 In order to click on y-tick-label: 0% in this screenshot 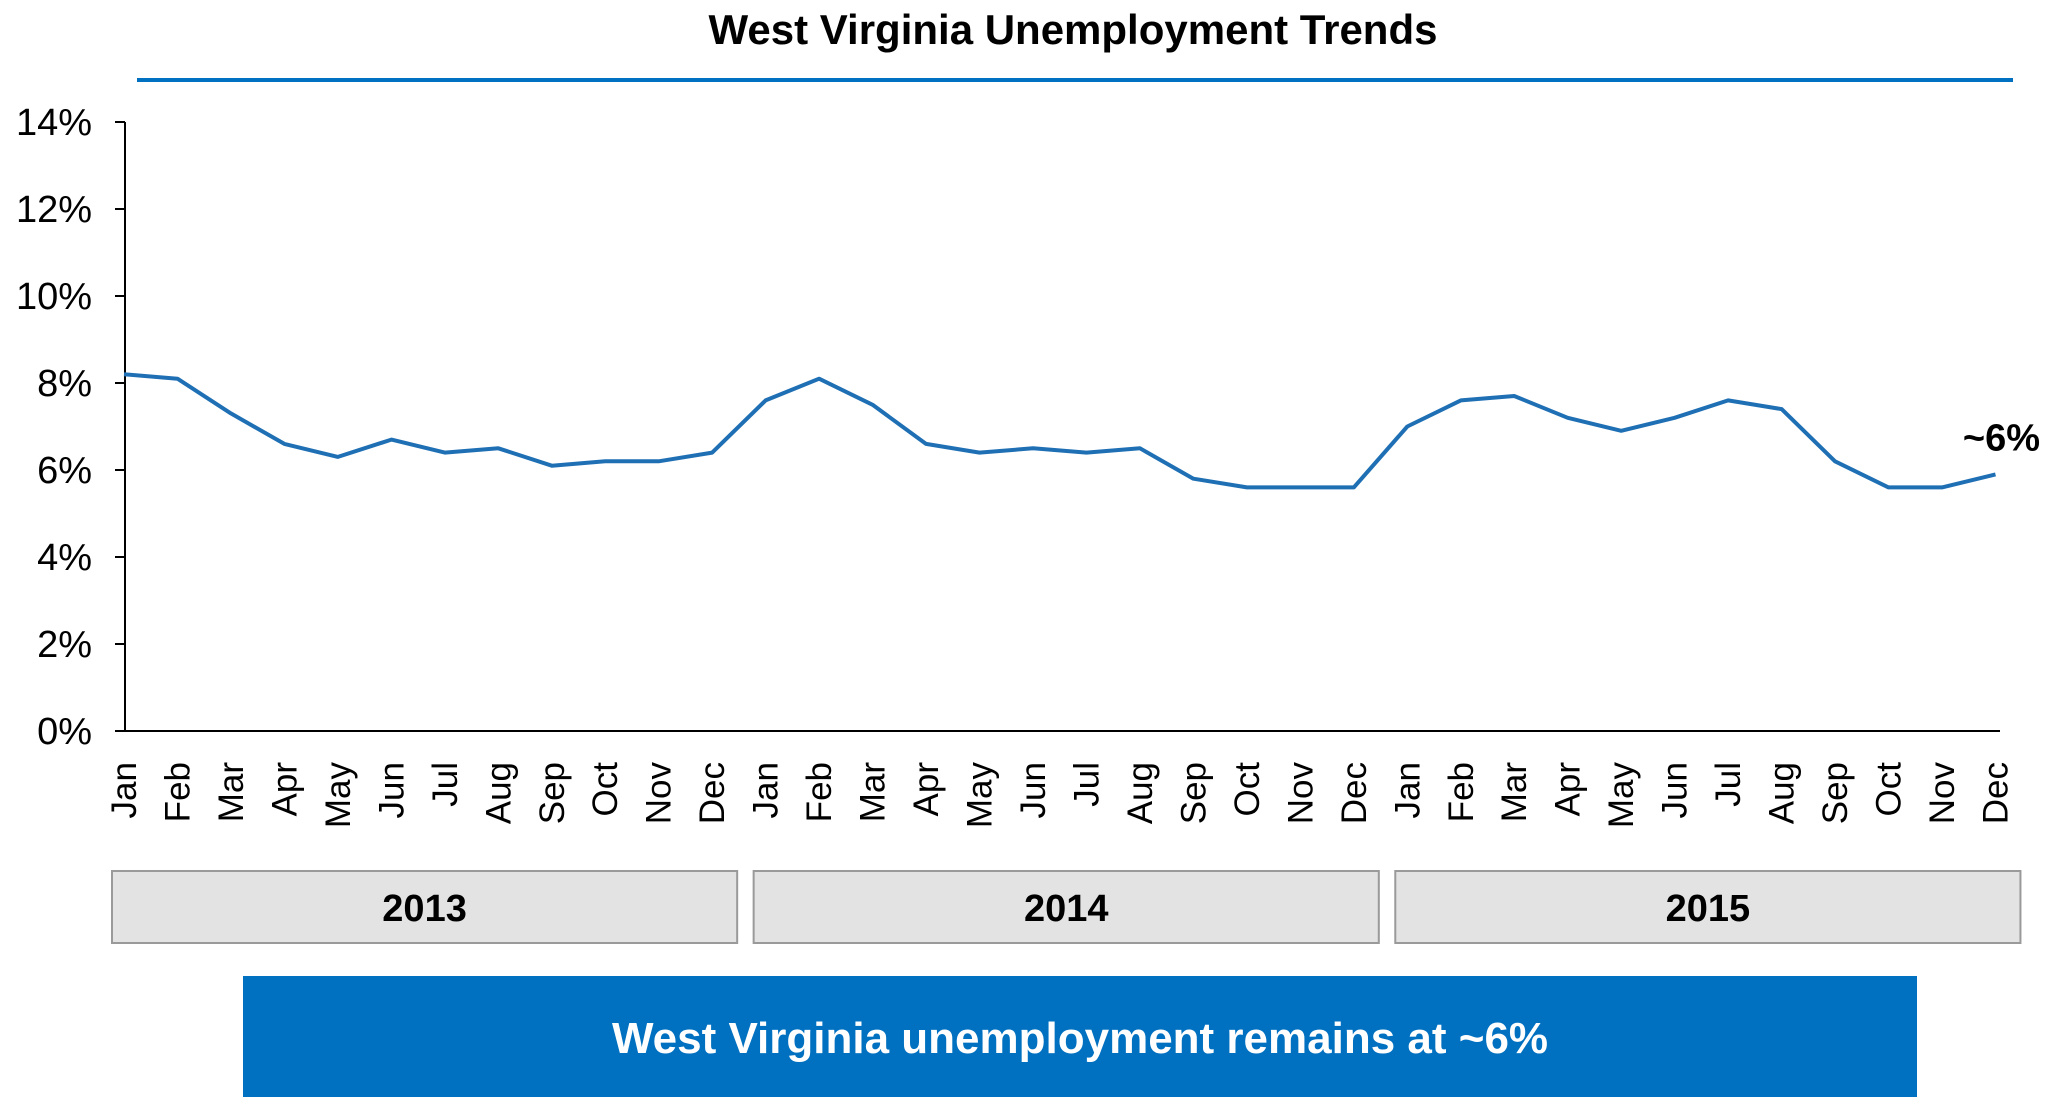, I will do `click(64, 732)`.